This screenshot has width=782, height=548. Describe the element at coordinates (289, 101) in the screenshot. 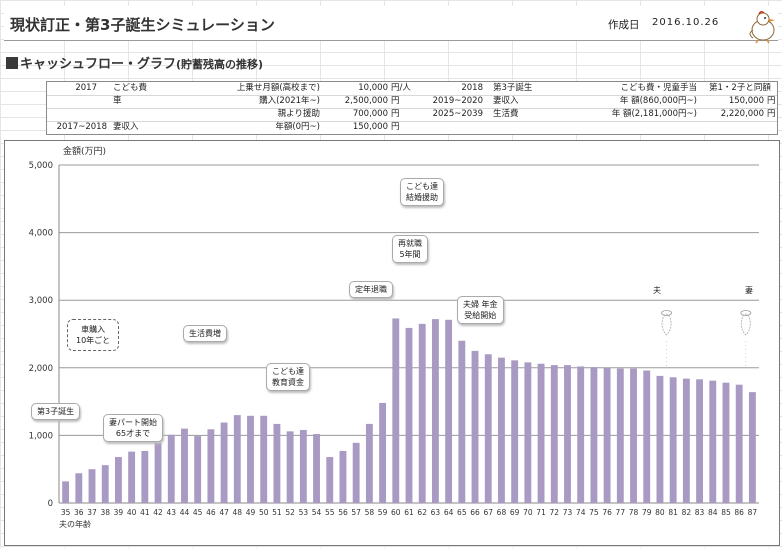

I see `table-cell: 購入(2021年~)` at that location.